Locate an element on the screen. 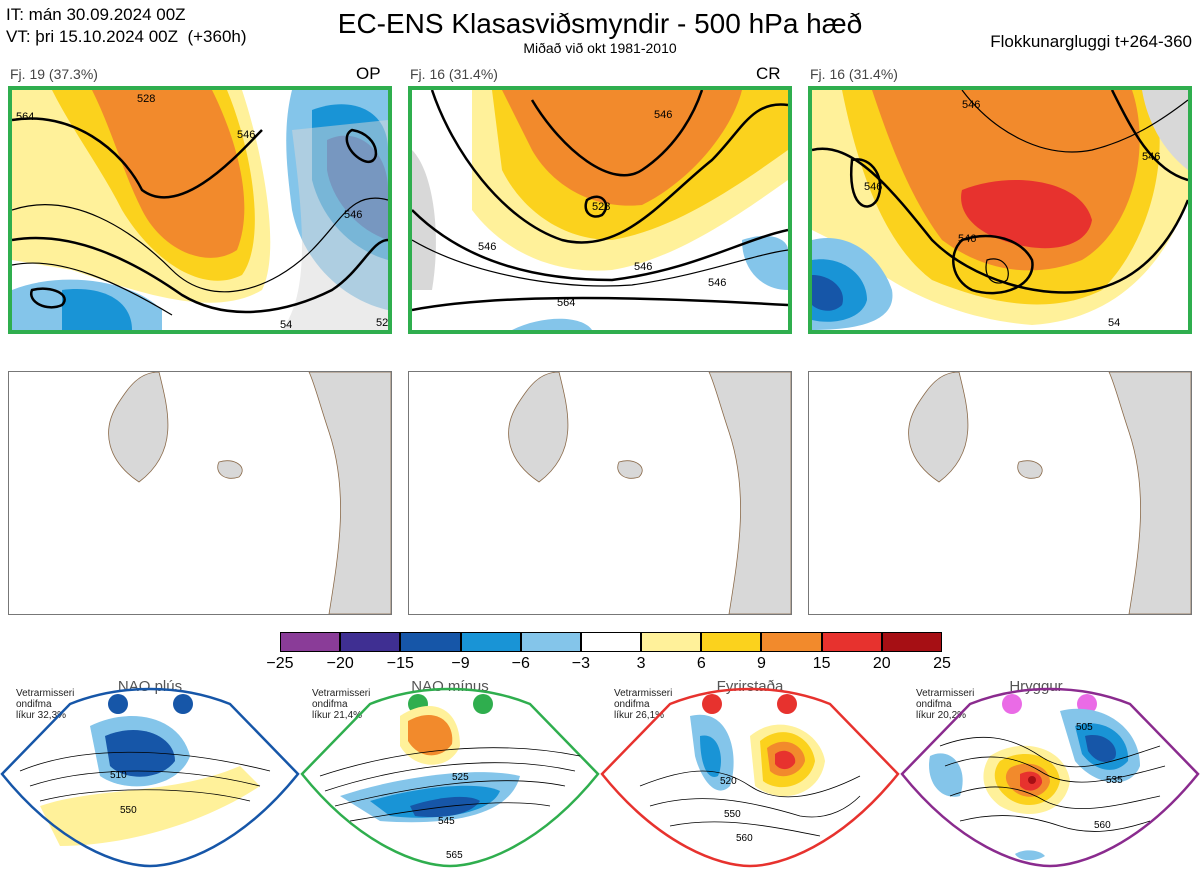  regime-2-svg: 525 545 565 is located at coordinates (450, 777).